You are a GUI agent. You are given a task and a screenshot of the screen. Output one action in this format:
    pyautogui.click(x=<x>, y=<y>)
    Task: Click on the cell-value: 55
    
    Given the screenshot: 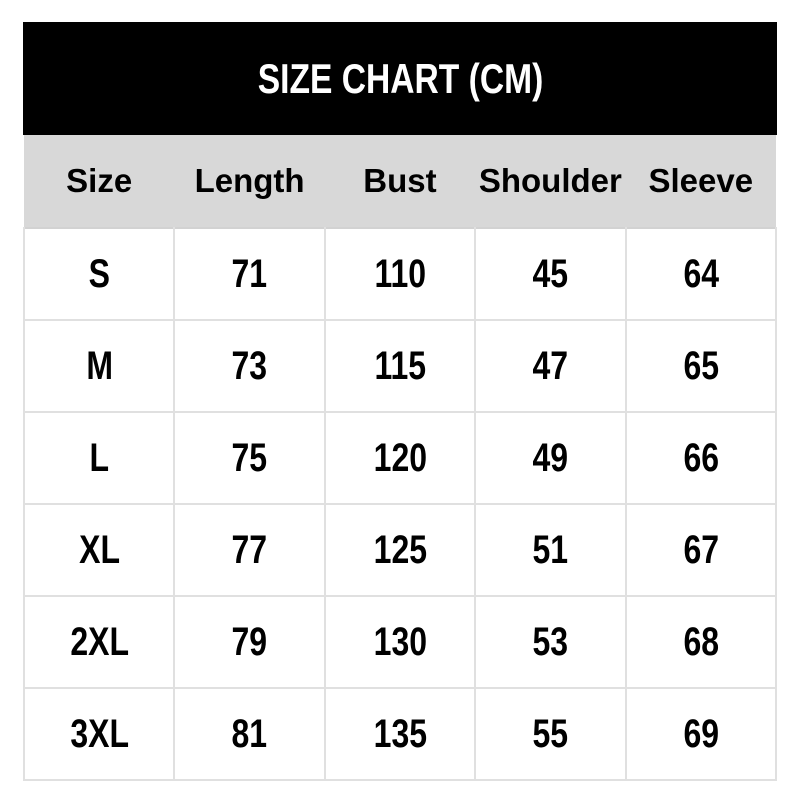 What is the action you would take?
    pyautogui.click(x=550, y=733)
    